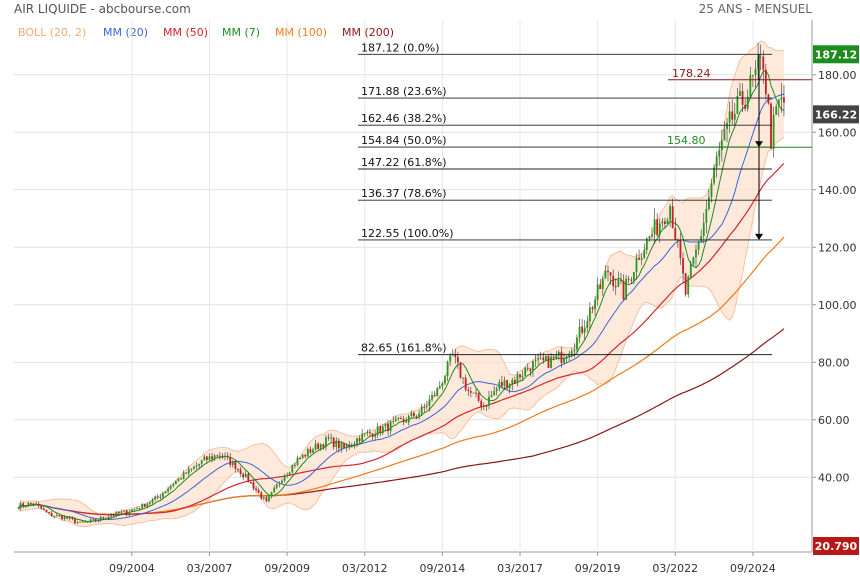 This screenshot has width=860, height=580. Describe the element at coordinates (837, 132) in the screenshot. I see `y-tick-label: 160.00` at that location.